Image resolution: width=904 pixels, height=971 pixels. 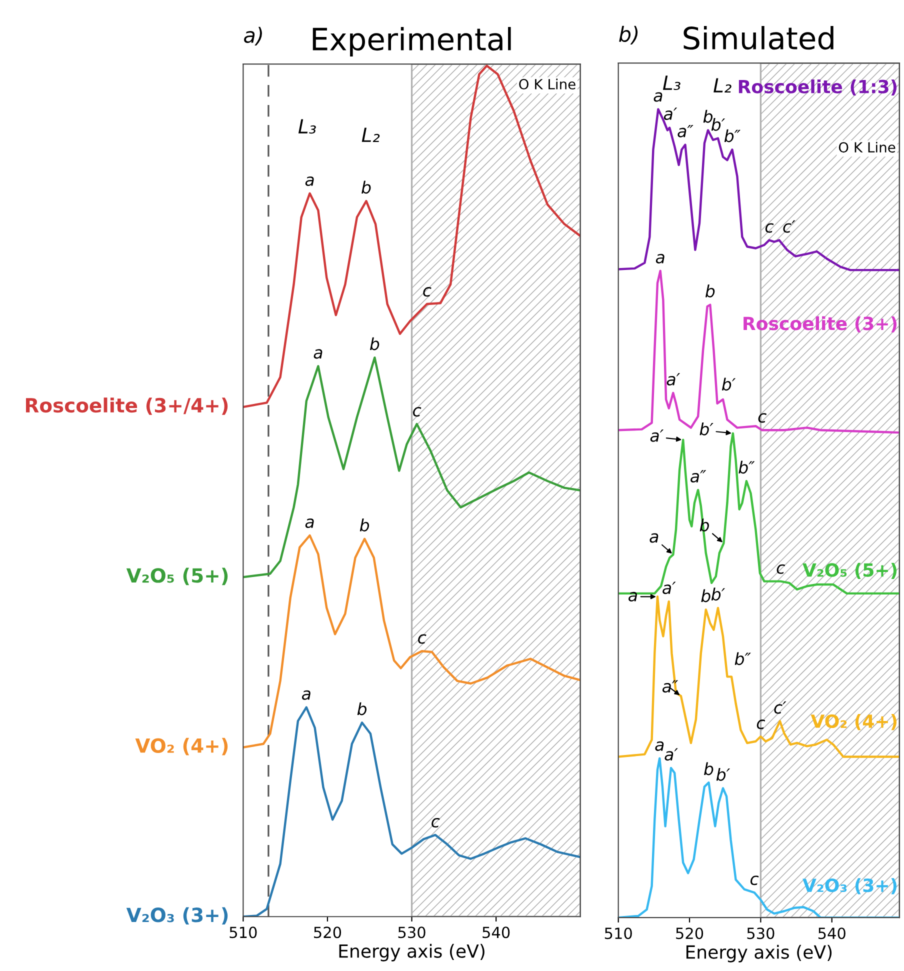 I want to click on annotation: L₃, so click(x=307, y=126).